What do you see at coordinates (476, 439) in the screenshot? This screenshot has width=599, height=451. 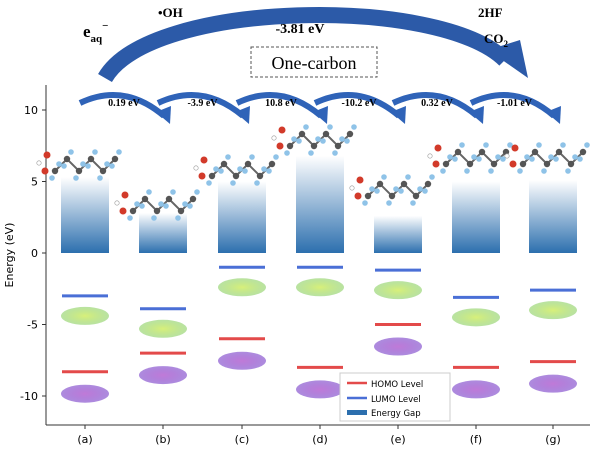 I see `x-tick-label: (f)` at bounding box center [476, 439].